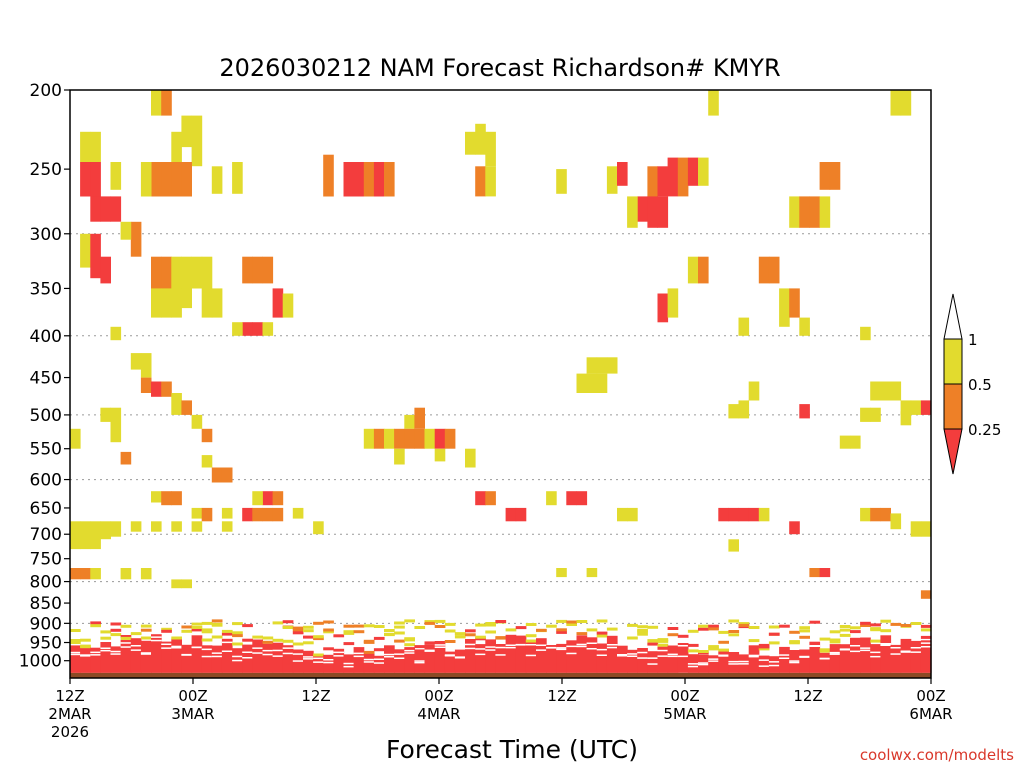  What do you see at coordinates (40, 662) in the screenshot?
I see `y-tick-label-1000: 1000` at bounding box center [40, 662].